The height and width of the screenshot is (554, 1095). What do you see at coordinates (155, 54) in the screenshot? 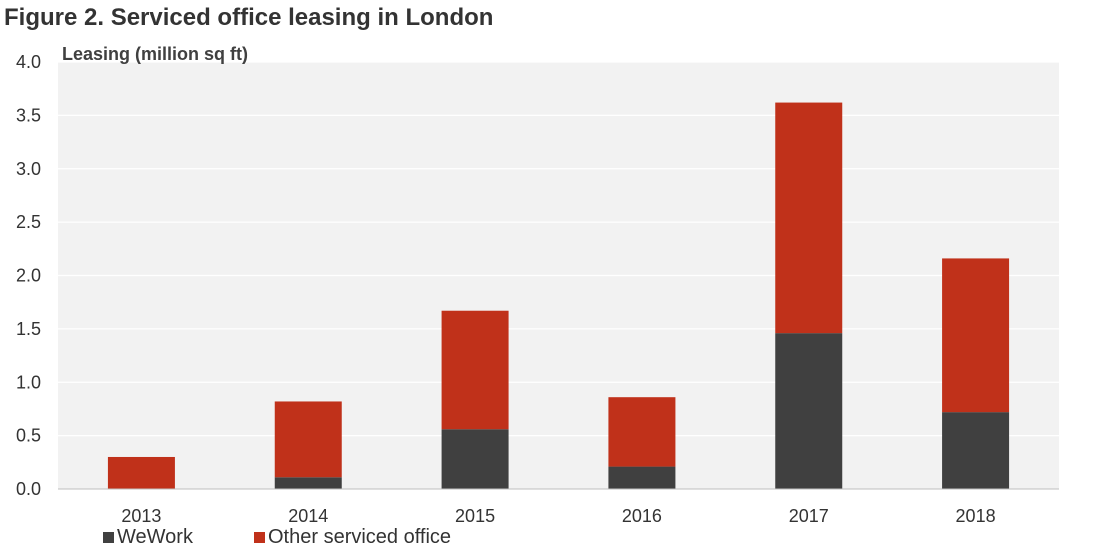
I see `y-axis-label: Leasing (million sq ft)` at bounding box center [155, 54].